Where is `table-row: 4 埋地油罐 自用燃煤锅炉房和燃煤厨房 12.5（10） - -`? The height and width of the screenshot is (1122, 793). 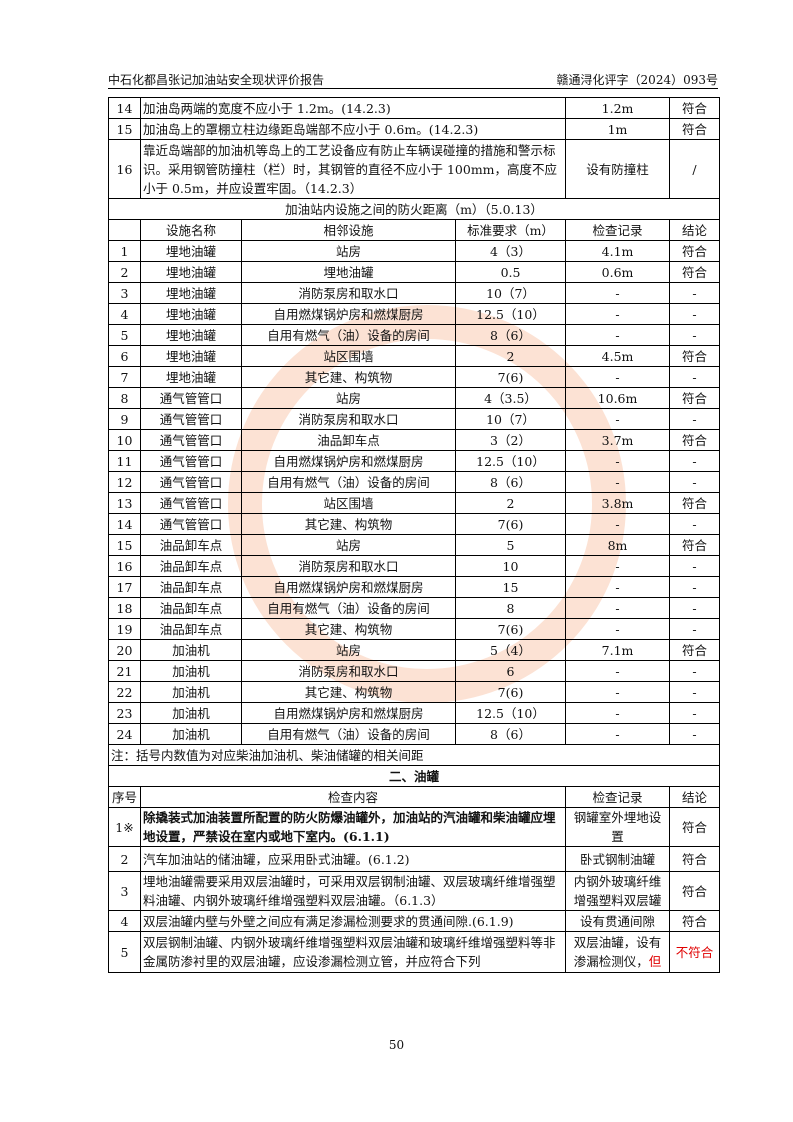 table-row: 4 埋地油罐 自用燃煤锅炉房和燃煤厨房 12.5（10） - - is located at coordinates (414, 314).